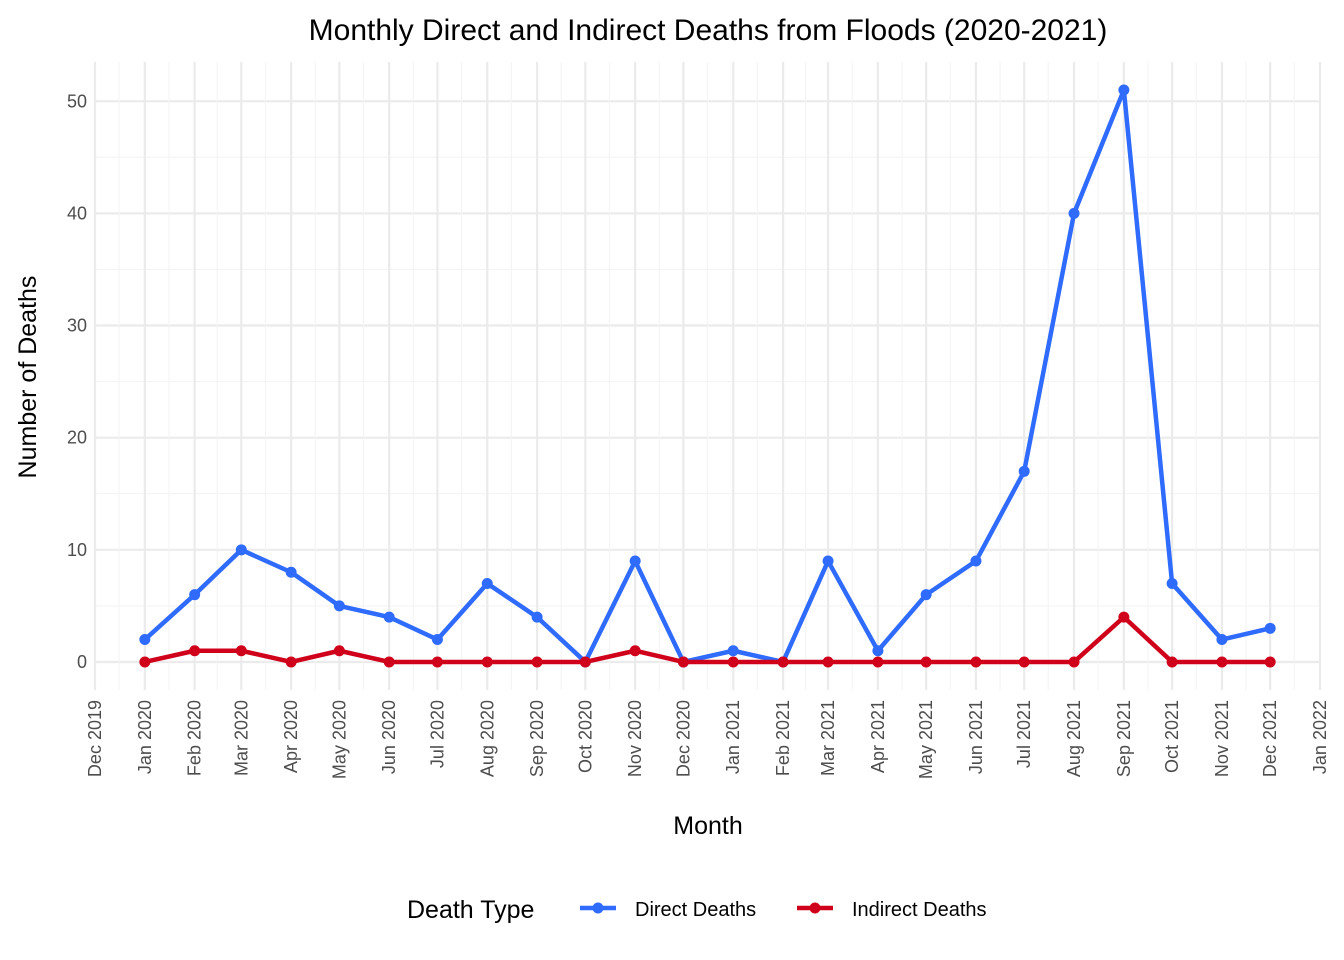 The width and height of the screenshot is (1344, 960). What do you see at coordinates (437, 734) in the screenshot?
I see `x-tick-label: Jul 2020` at bounding box center [437, 734].